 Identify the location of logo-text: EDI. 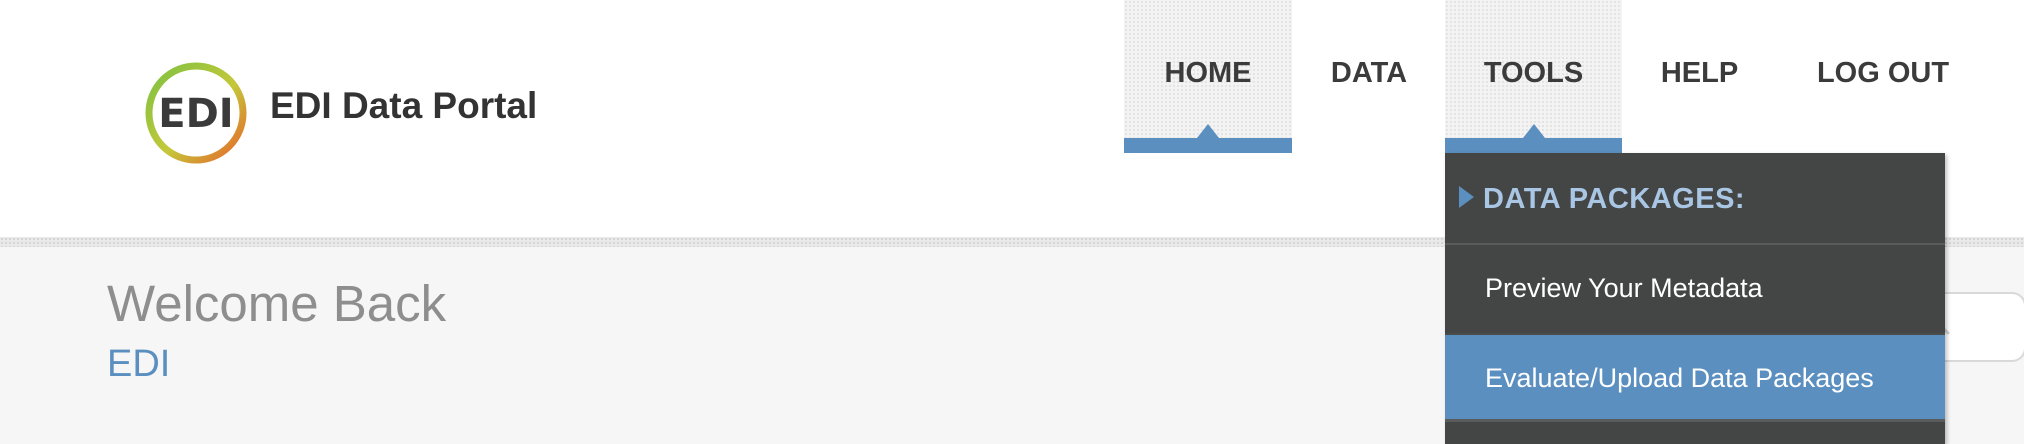
(195, 114).